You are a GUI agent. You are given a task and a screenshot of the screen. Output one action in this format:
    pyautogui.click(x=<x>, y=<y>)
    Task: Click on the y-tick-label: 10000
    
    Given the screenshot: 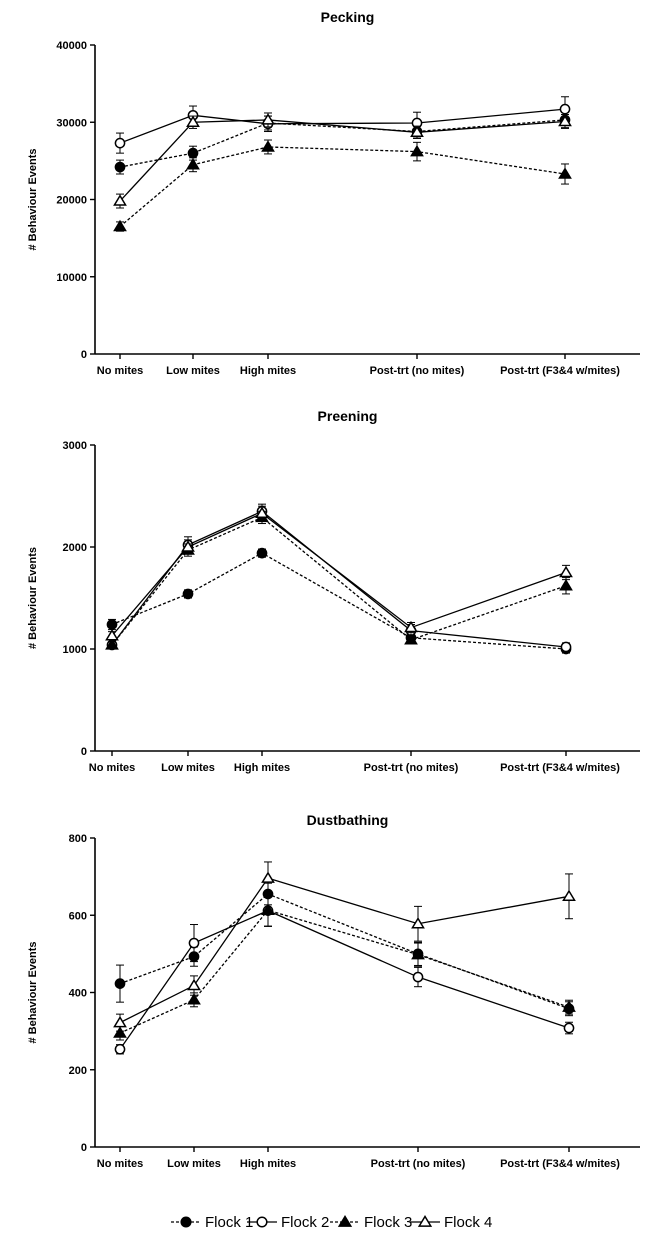 What is the action you would take?
    pyautogui.click(x=71, y=278)
    